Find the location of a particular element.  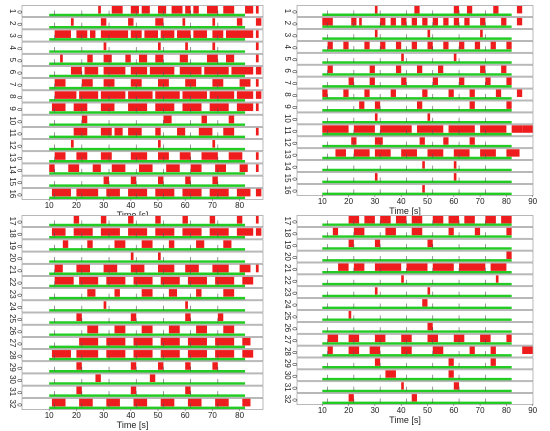

row-32: 320 is located at coordinates (408, 399).